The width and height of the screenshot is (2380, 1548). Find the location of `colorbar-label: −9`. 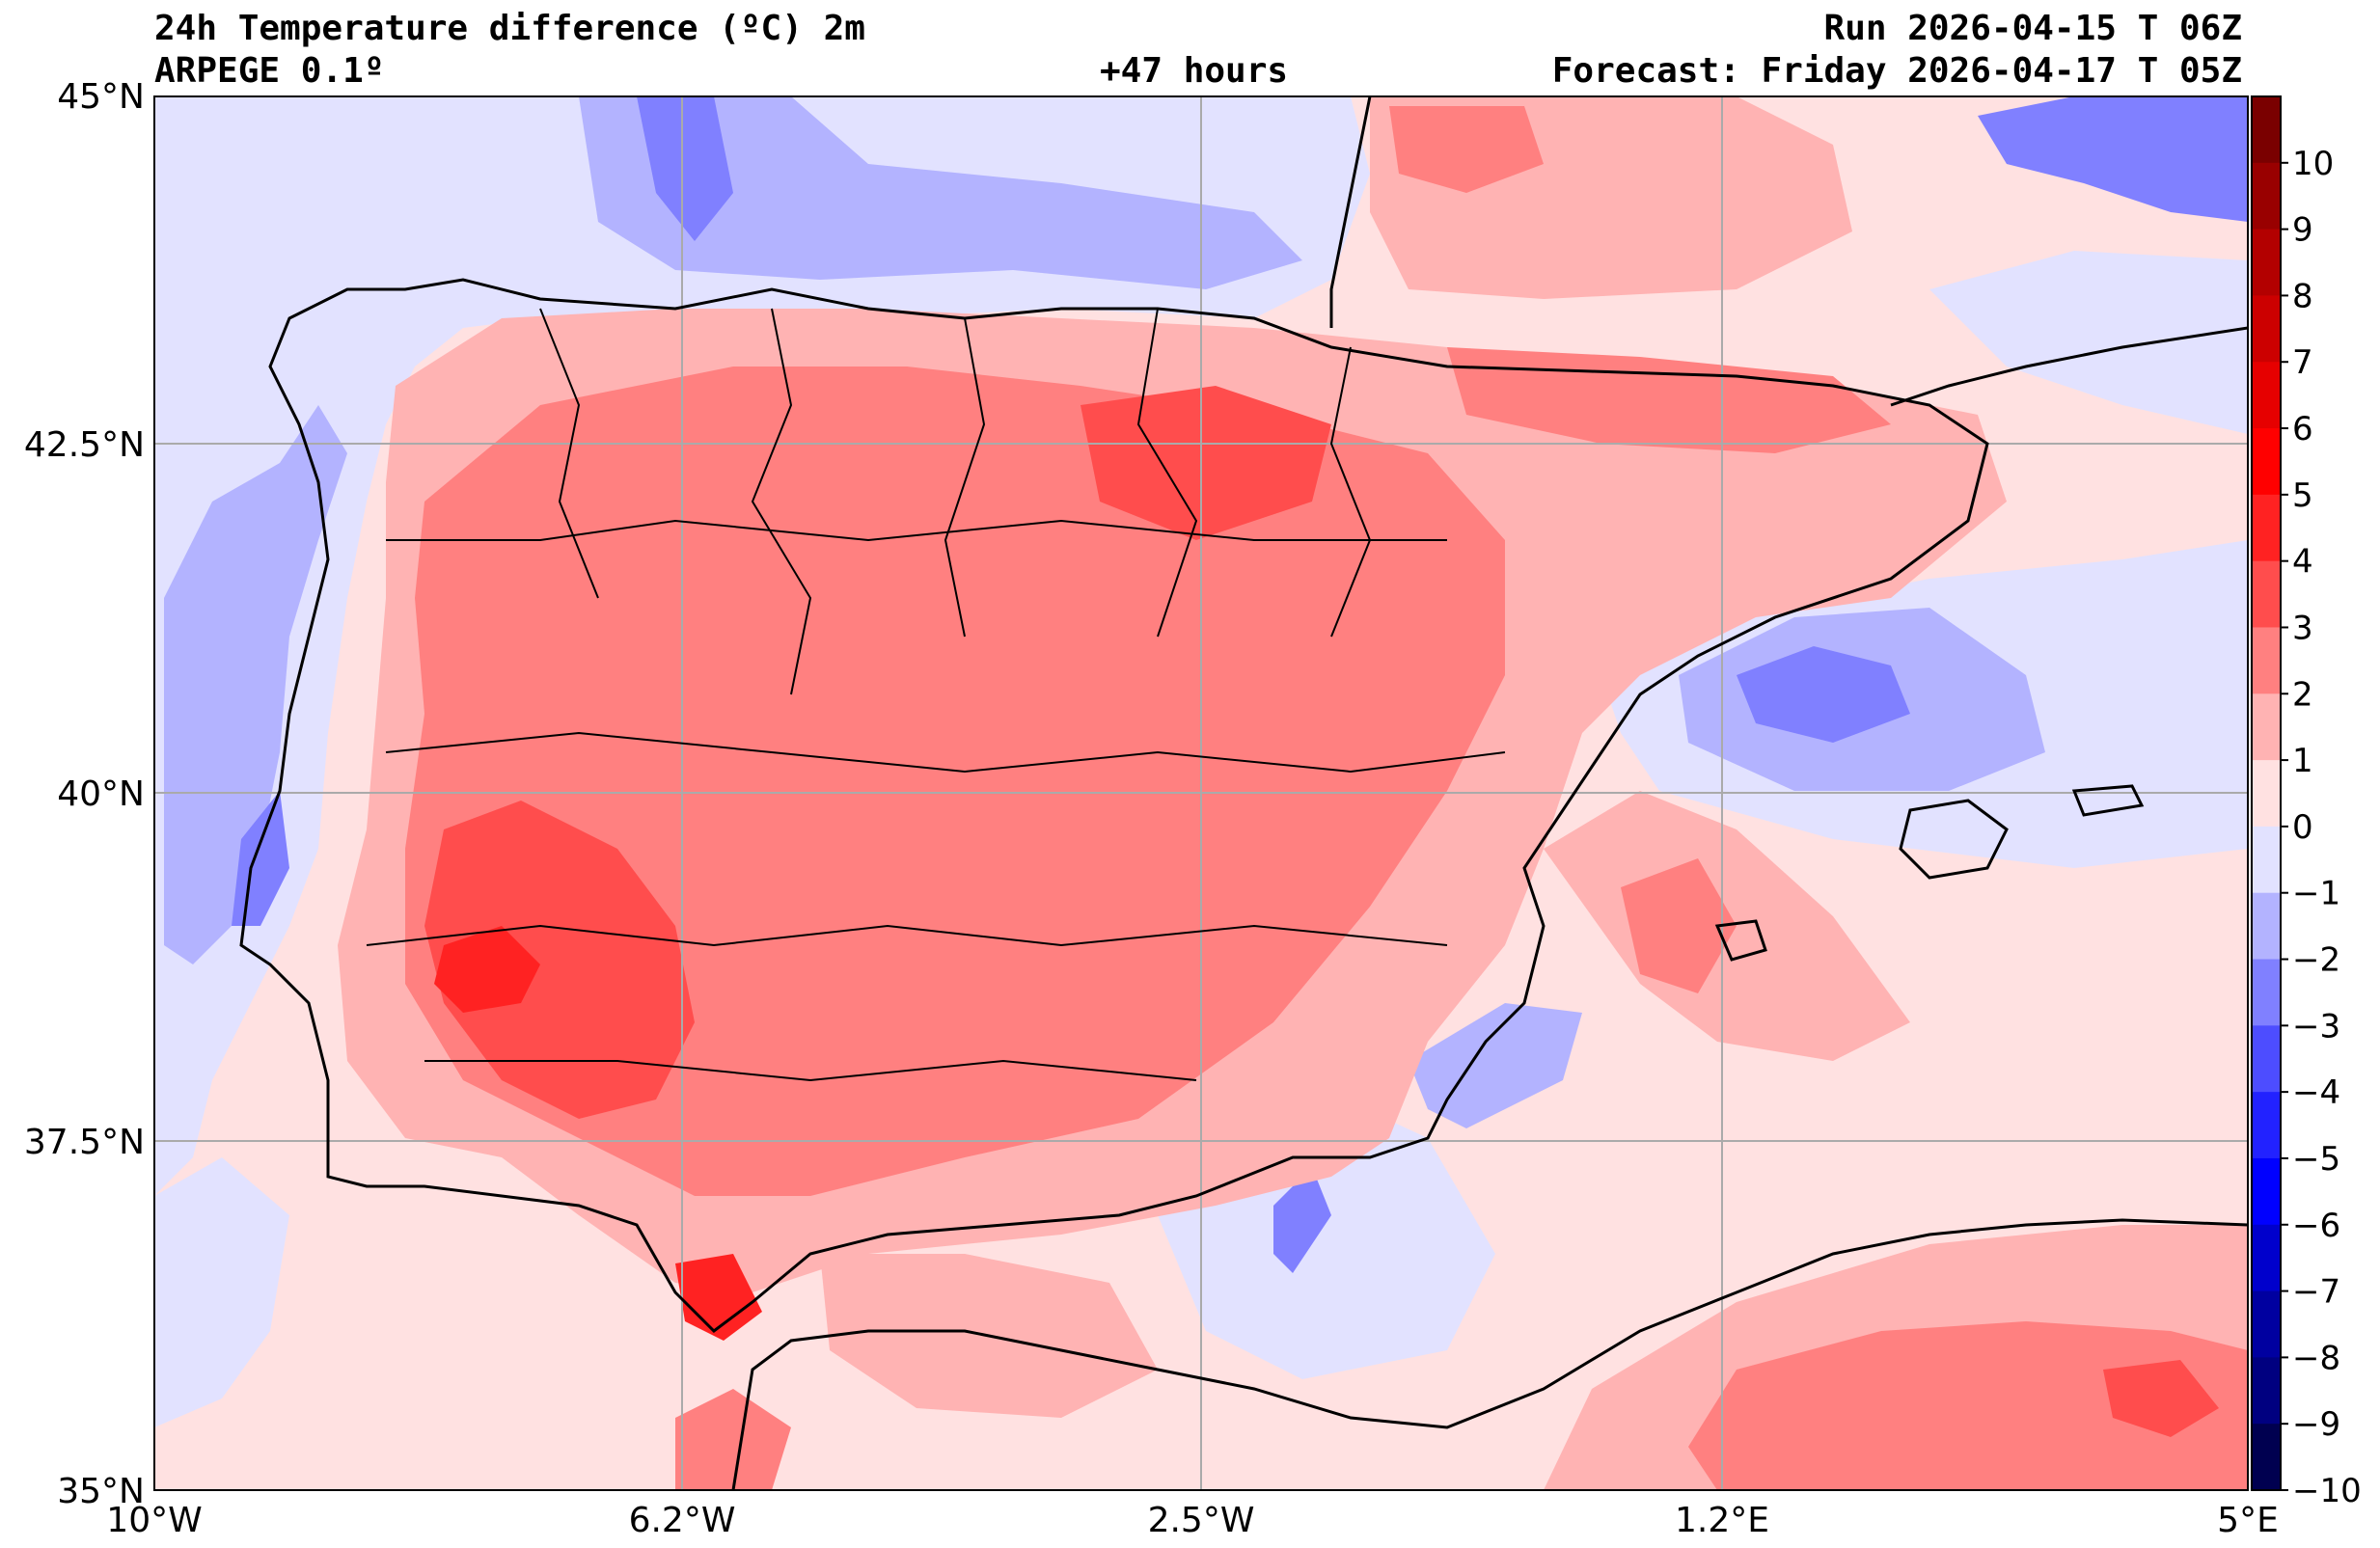

colorbar-label: −9 is located at coordinates (2316, 1424).